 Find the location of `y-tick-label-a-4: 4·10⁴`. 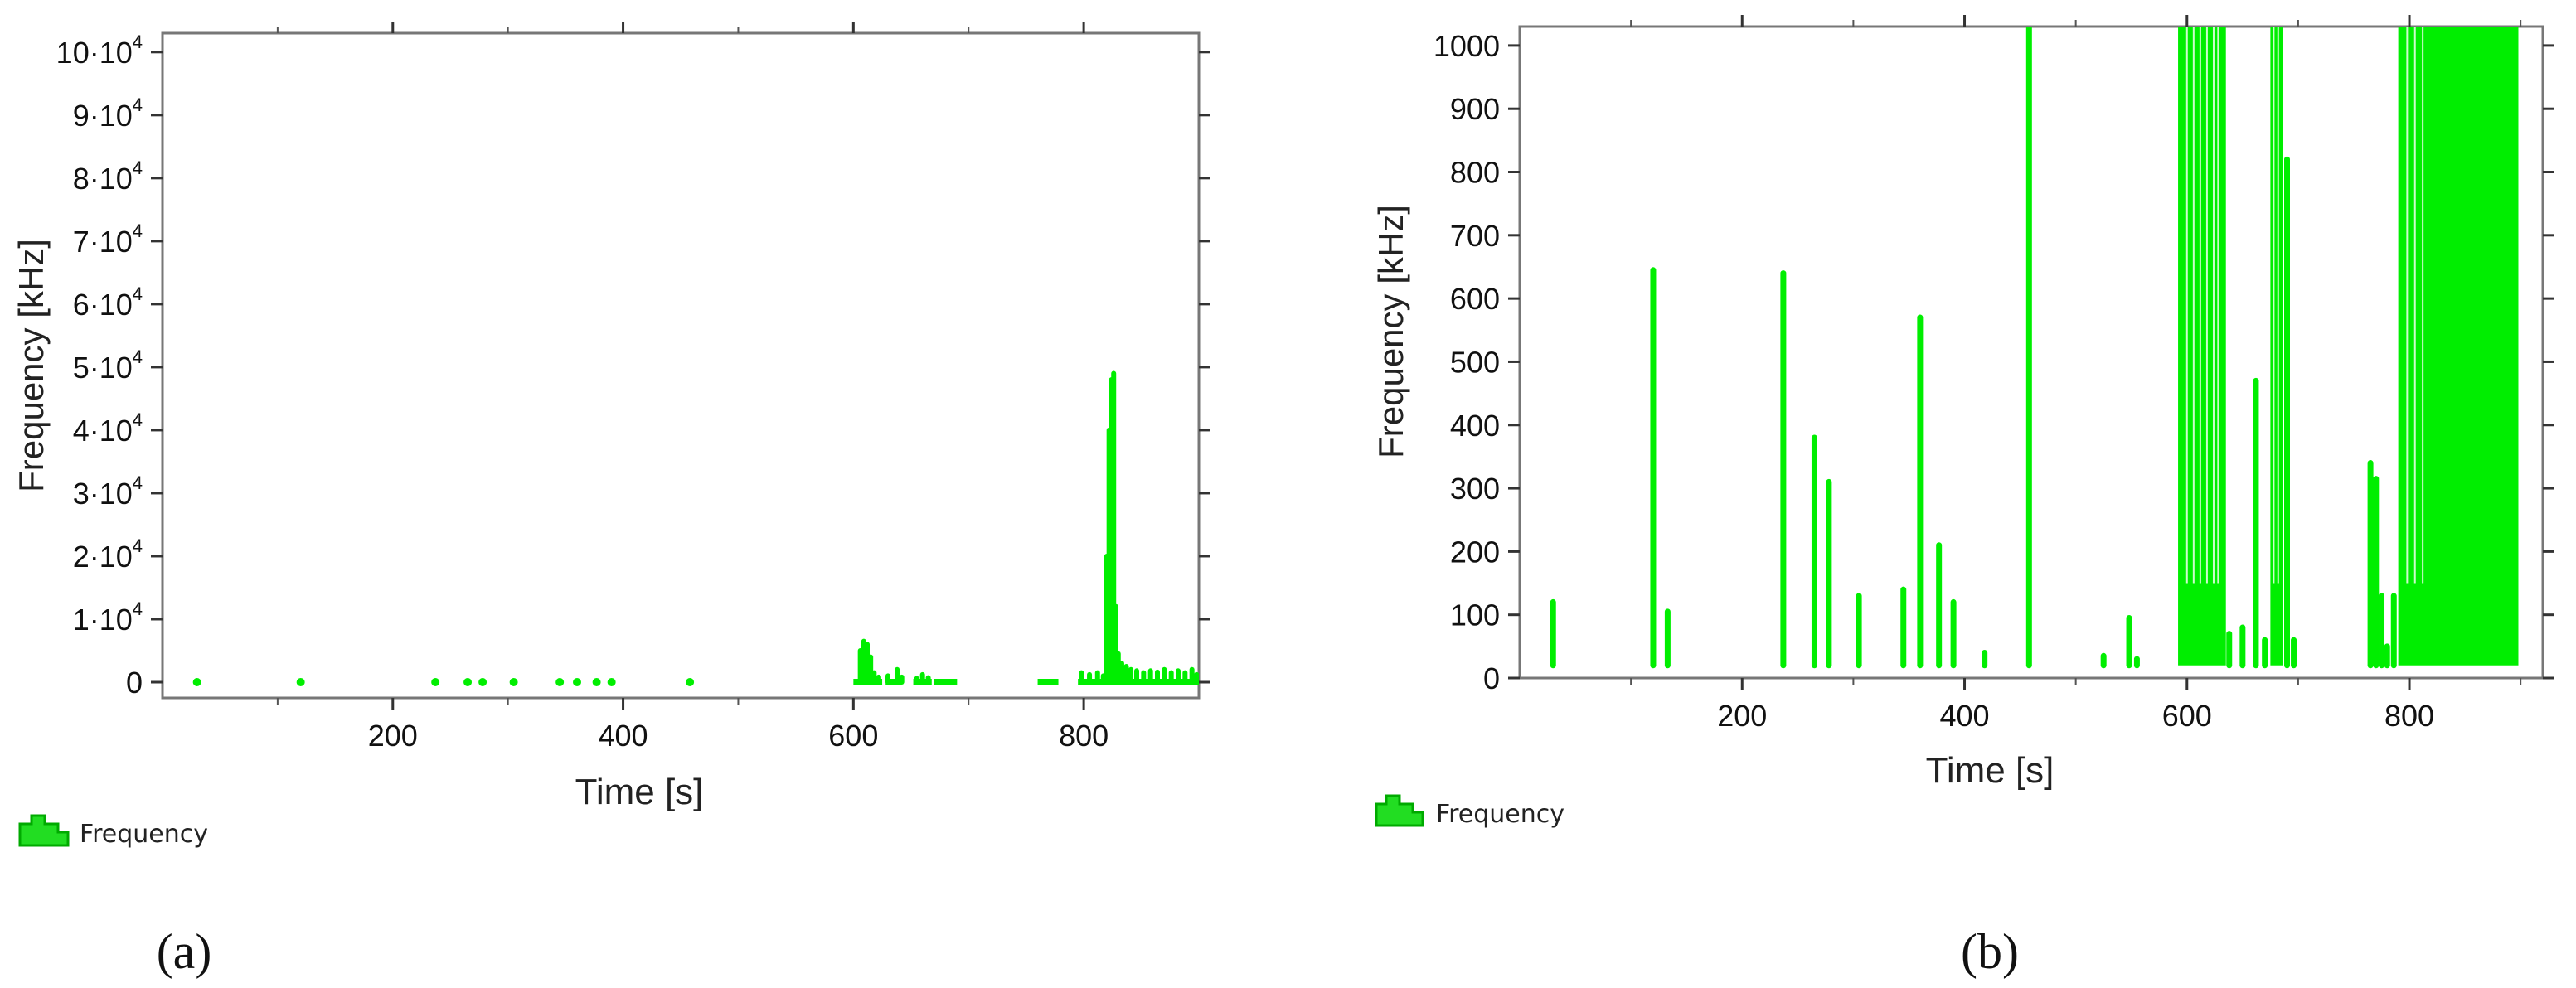

y-tick-label-a-4: 4·10⁴ is located at coordinates (108, 428).